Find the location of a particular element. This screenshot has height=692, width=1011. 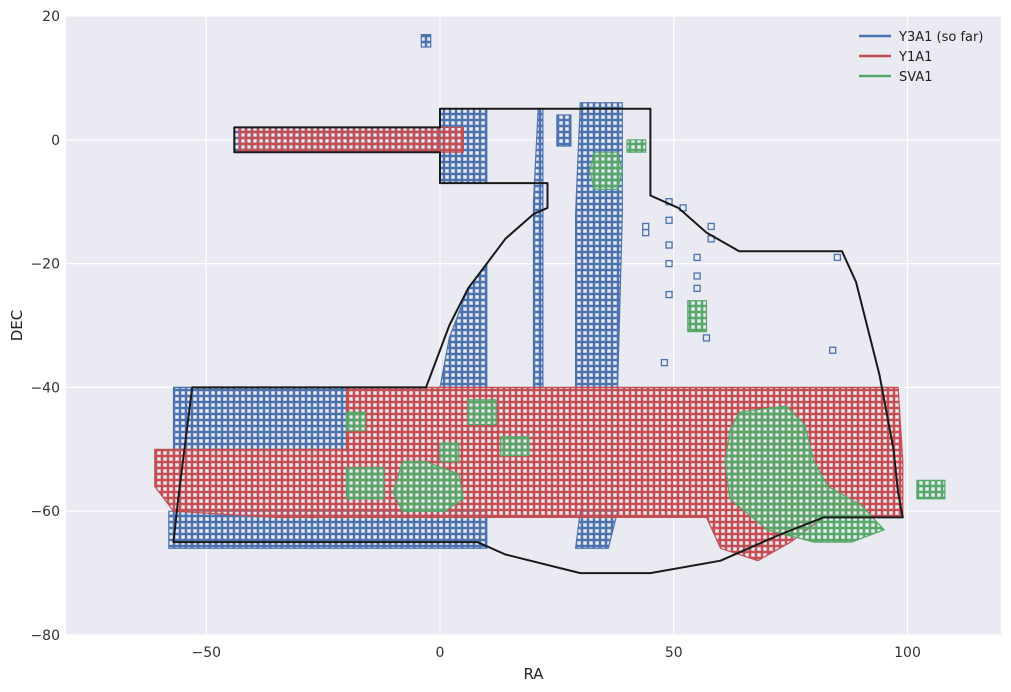

legend: Y3A1 (so far) Y1A1 SVA1 is located at coordinates (921, 57).